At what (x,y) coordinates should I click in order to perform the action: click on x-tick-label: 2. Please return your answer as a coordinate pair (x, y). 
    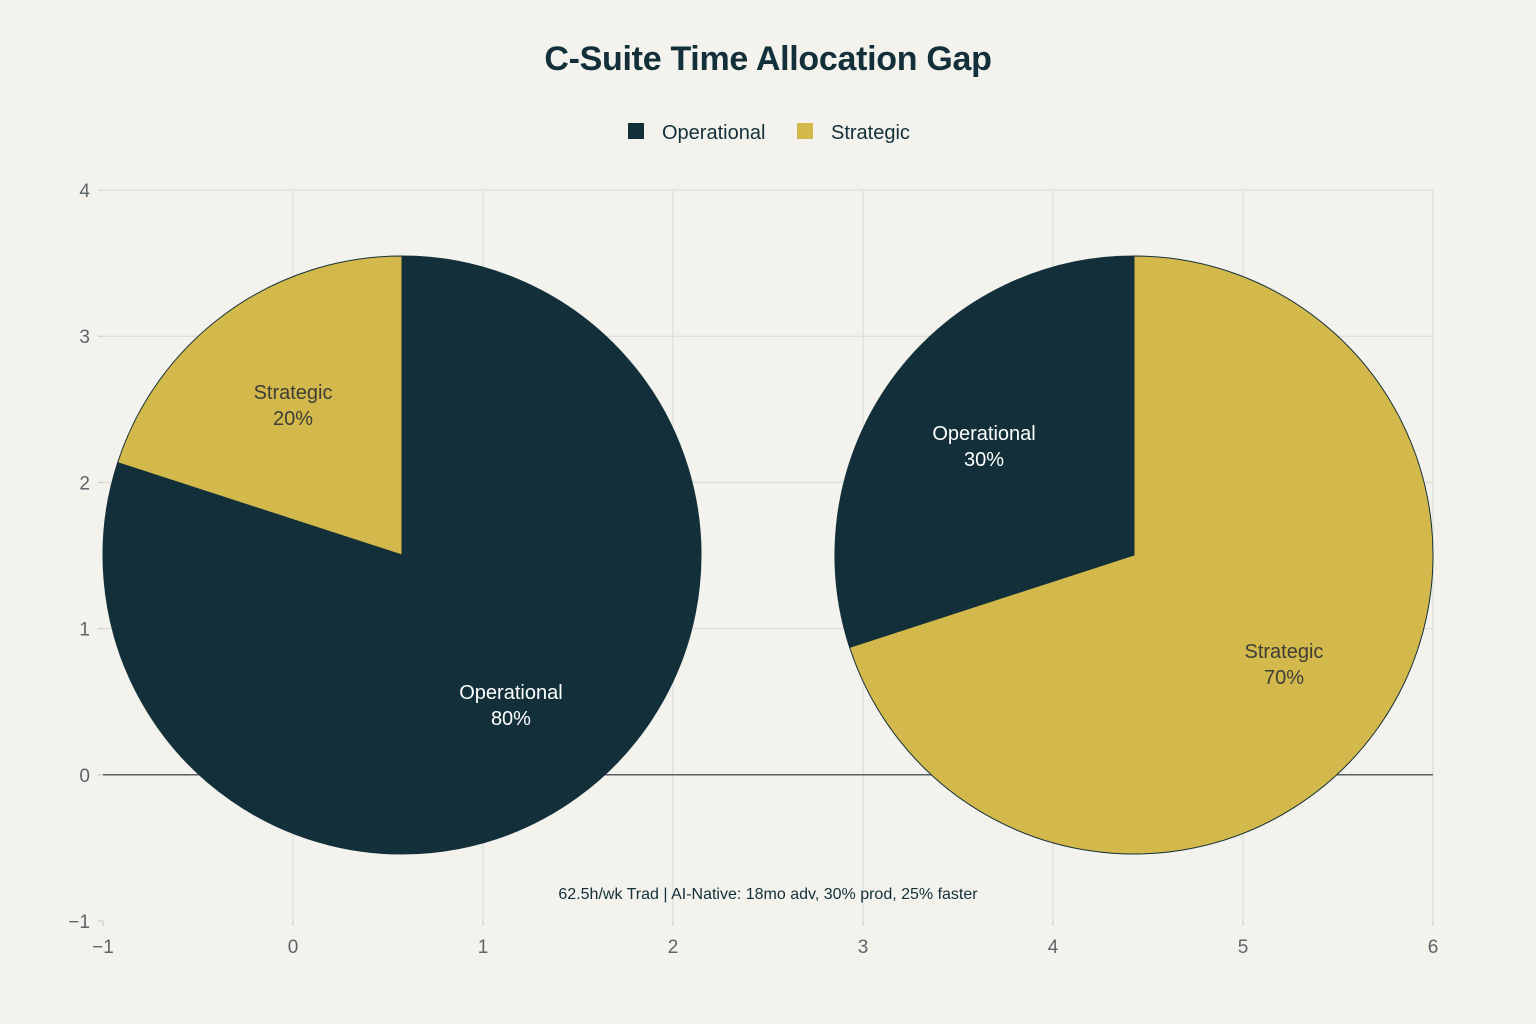
    Looking at the image, I should click on (673, 947).